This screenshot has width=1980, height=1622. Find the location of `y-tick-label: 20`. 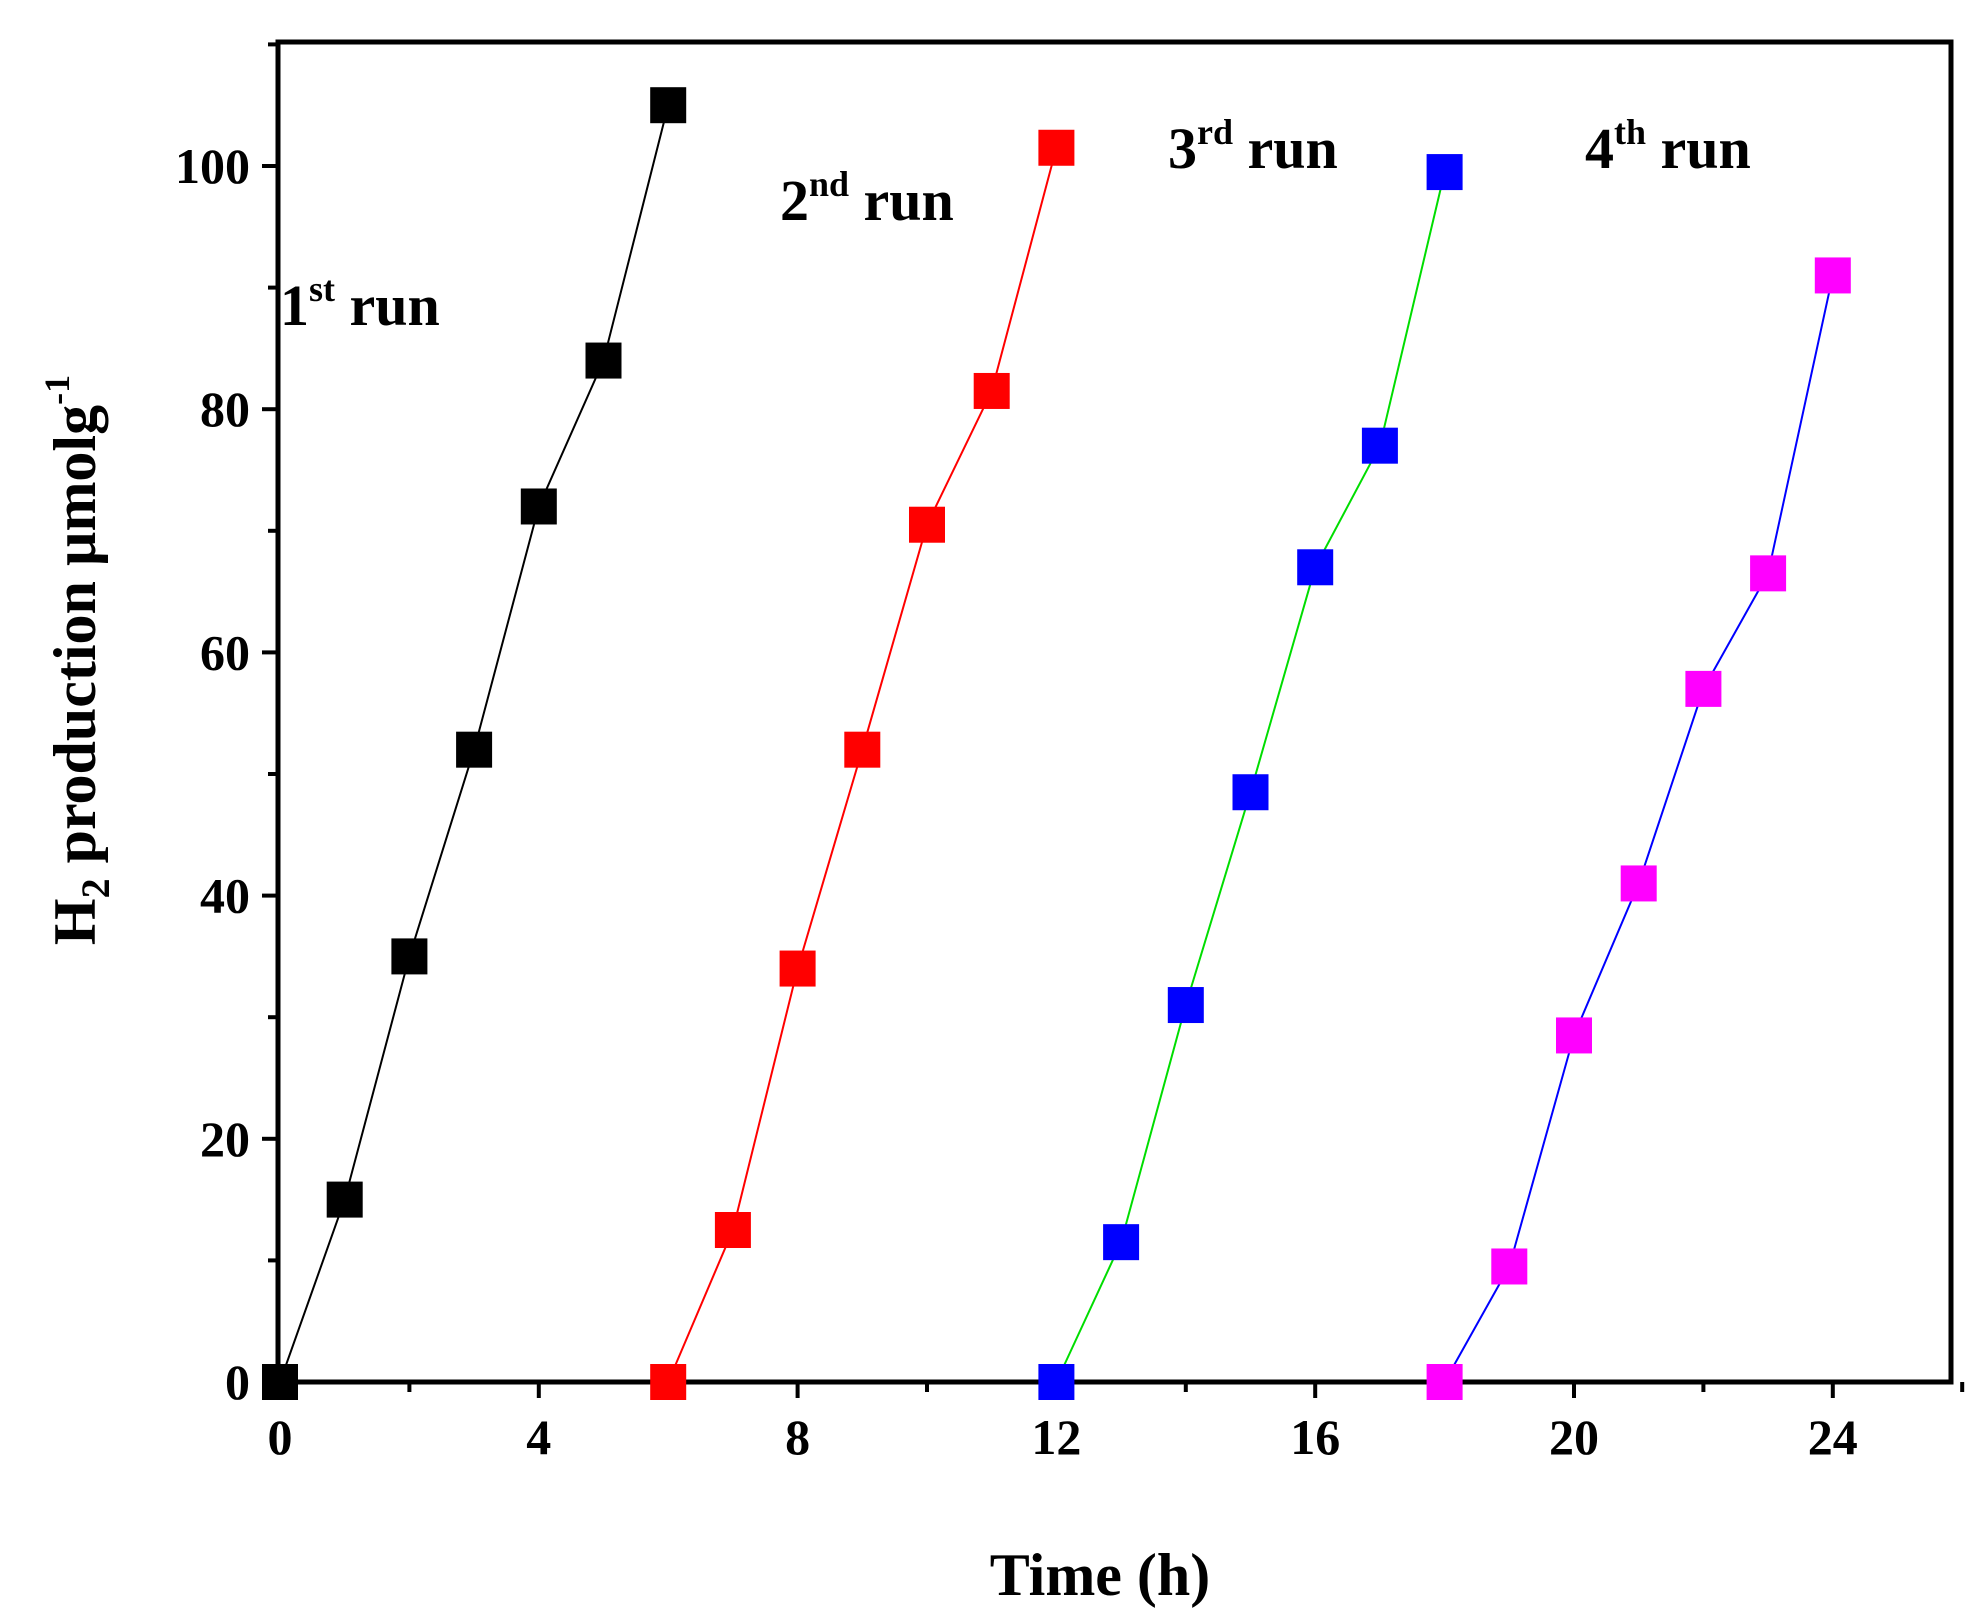

y-tick-label: 20 is located at coordinates (225, 1139).